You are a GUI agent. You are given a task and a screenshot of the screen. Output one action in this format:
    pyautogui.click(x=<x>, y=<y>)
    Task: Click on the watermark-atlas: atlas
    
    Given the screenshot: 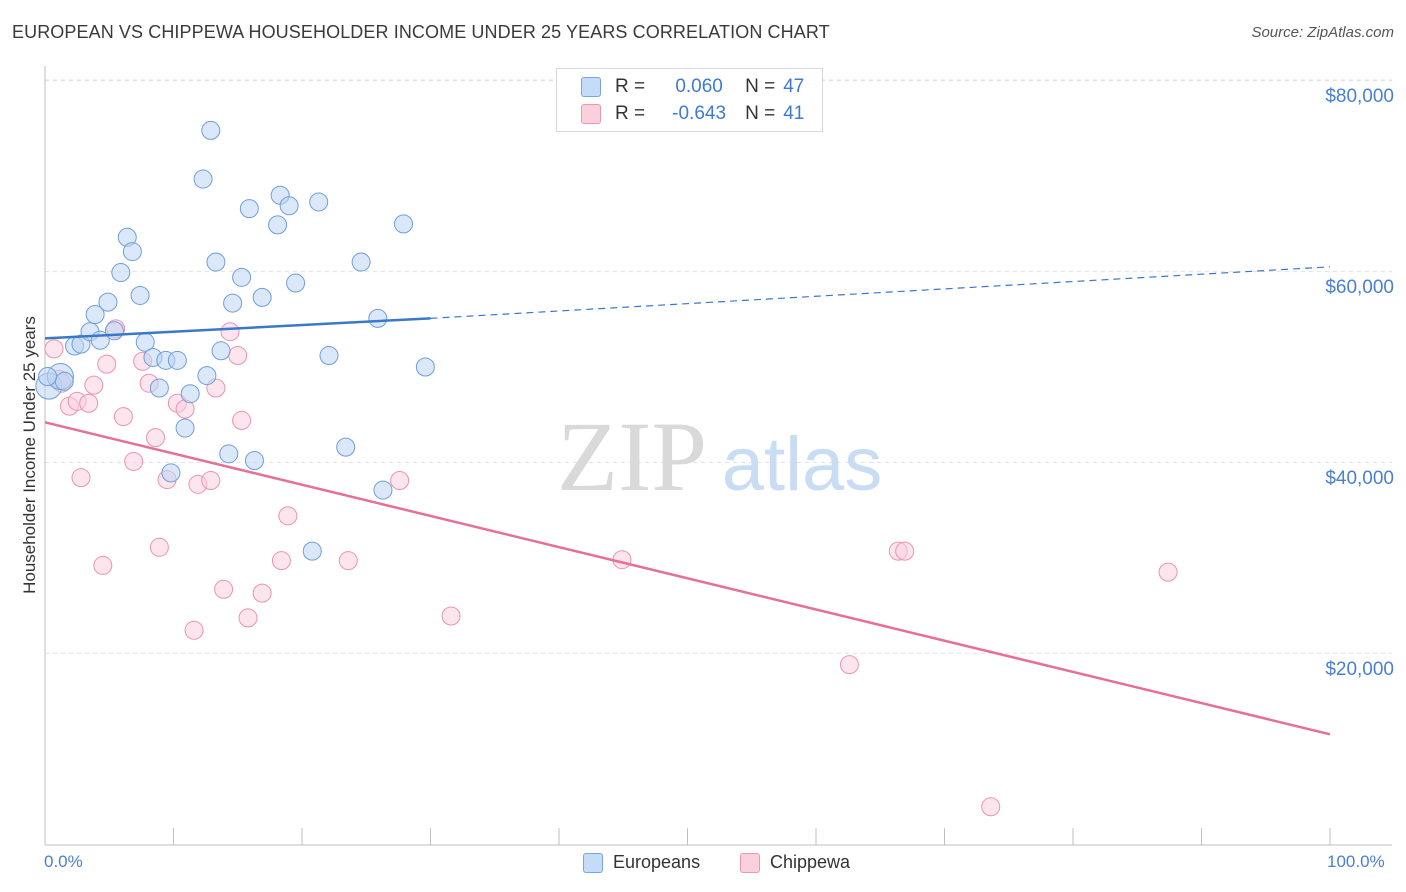 What is the action you would take?
    pyautogui.click(x=802, y=464)
    